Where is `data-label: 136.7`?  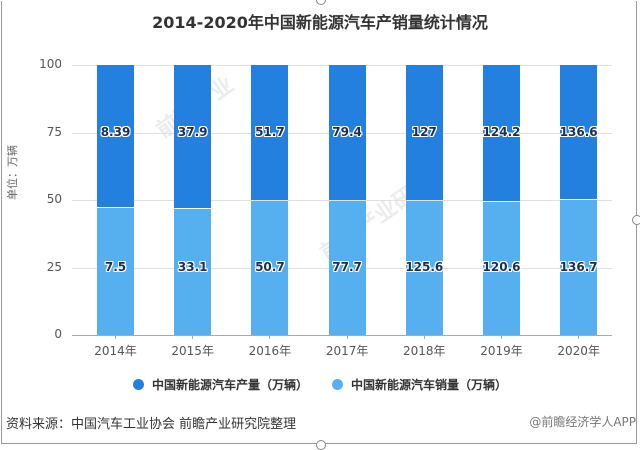
data-label: 136.7 is located at coordinates (578, 266).